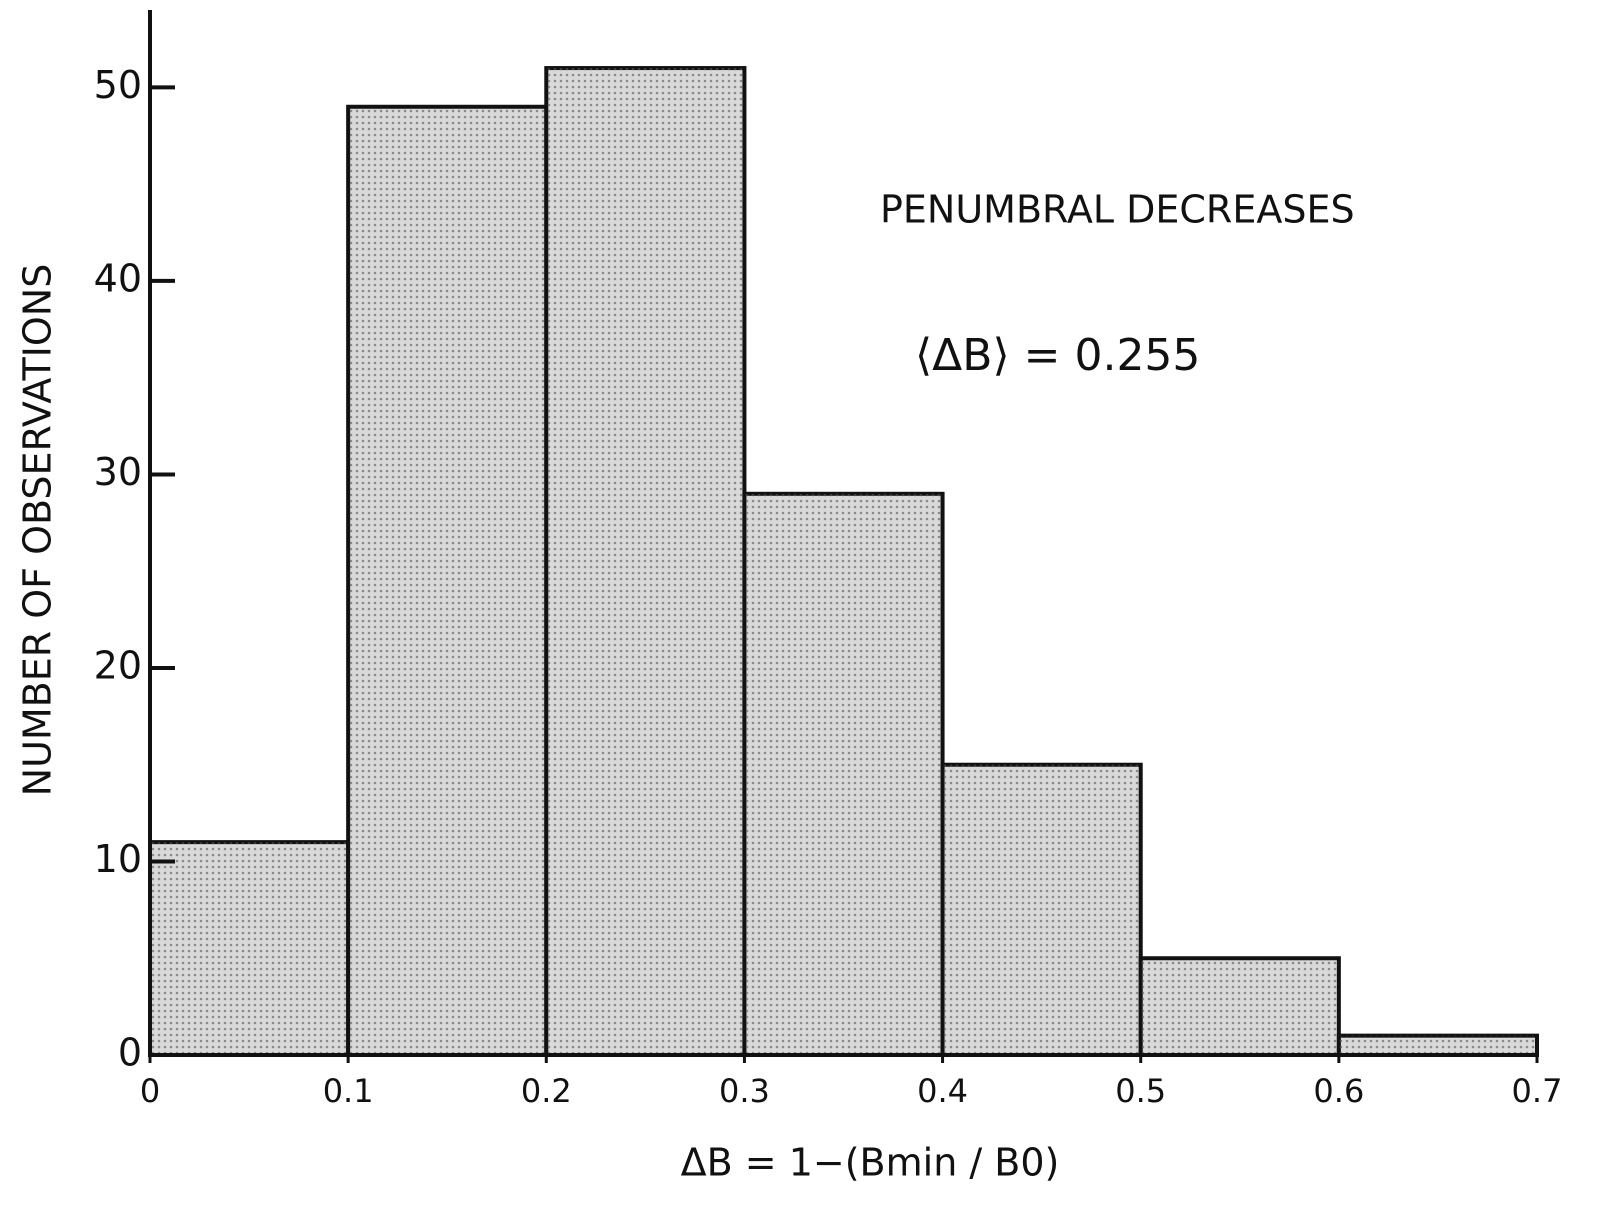 Image resolution: width=1603 pixels, height=1227 pixels. What do you see at coordinates (1140, 1091) in the screenshot?
I see `x-tick-label: 0.5` at bounding box center [1140, 1091].